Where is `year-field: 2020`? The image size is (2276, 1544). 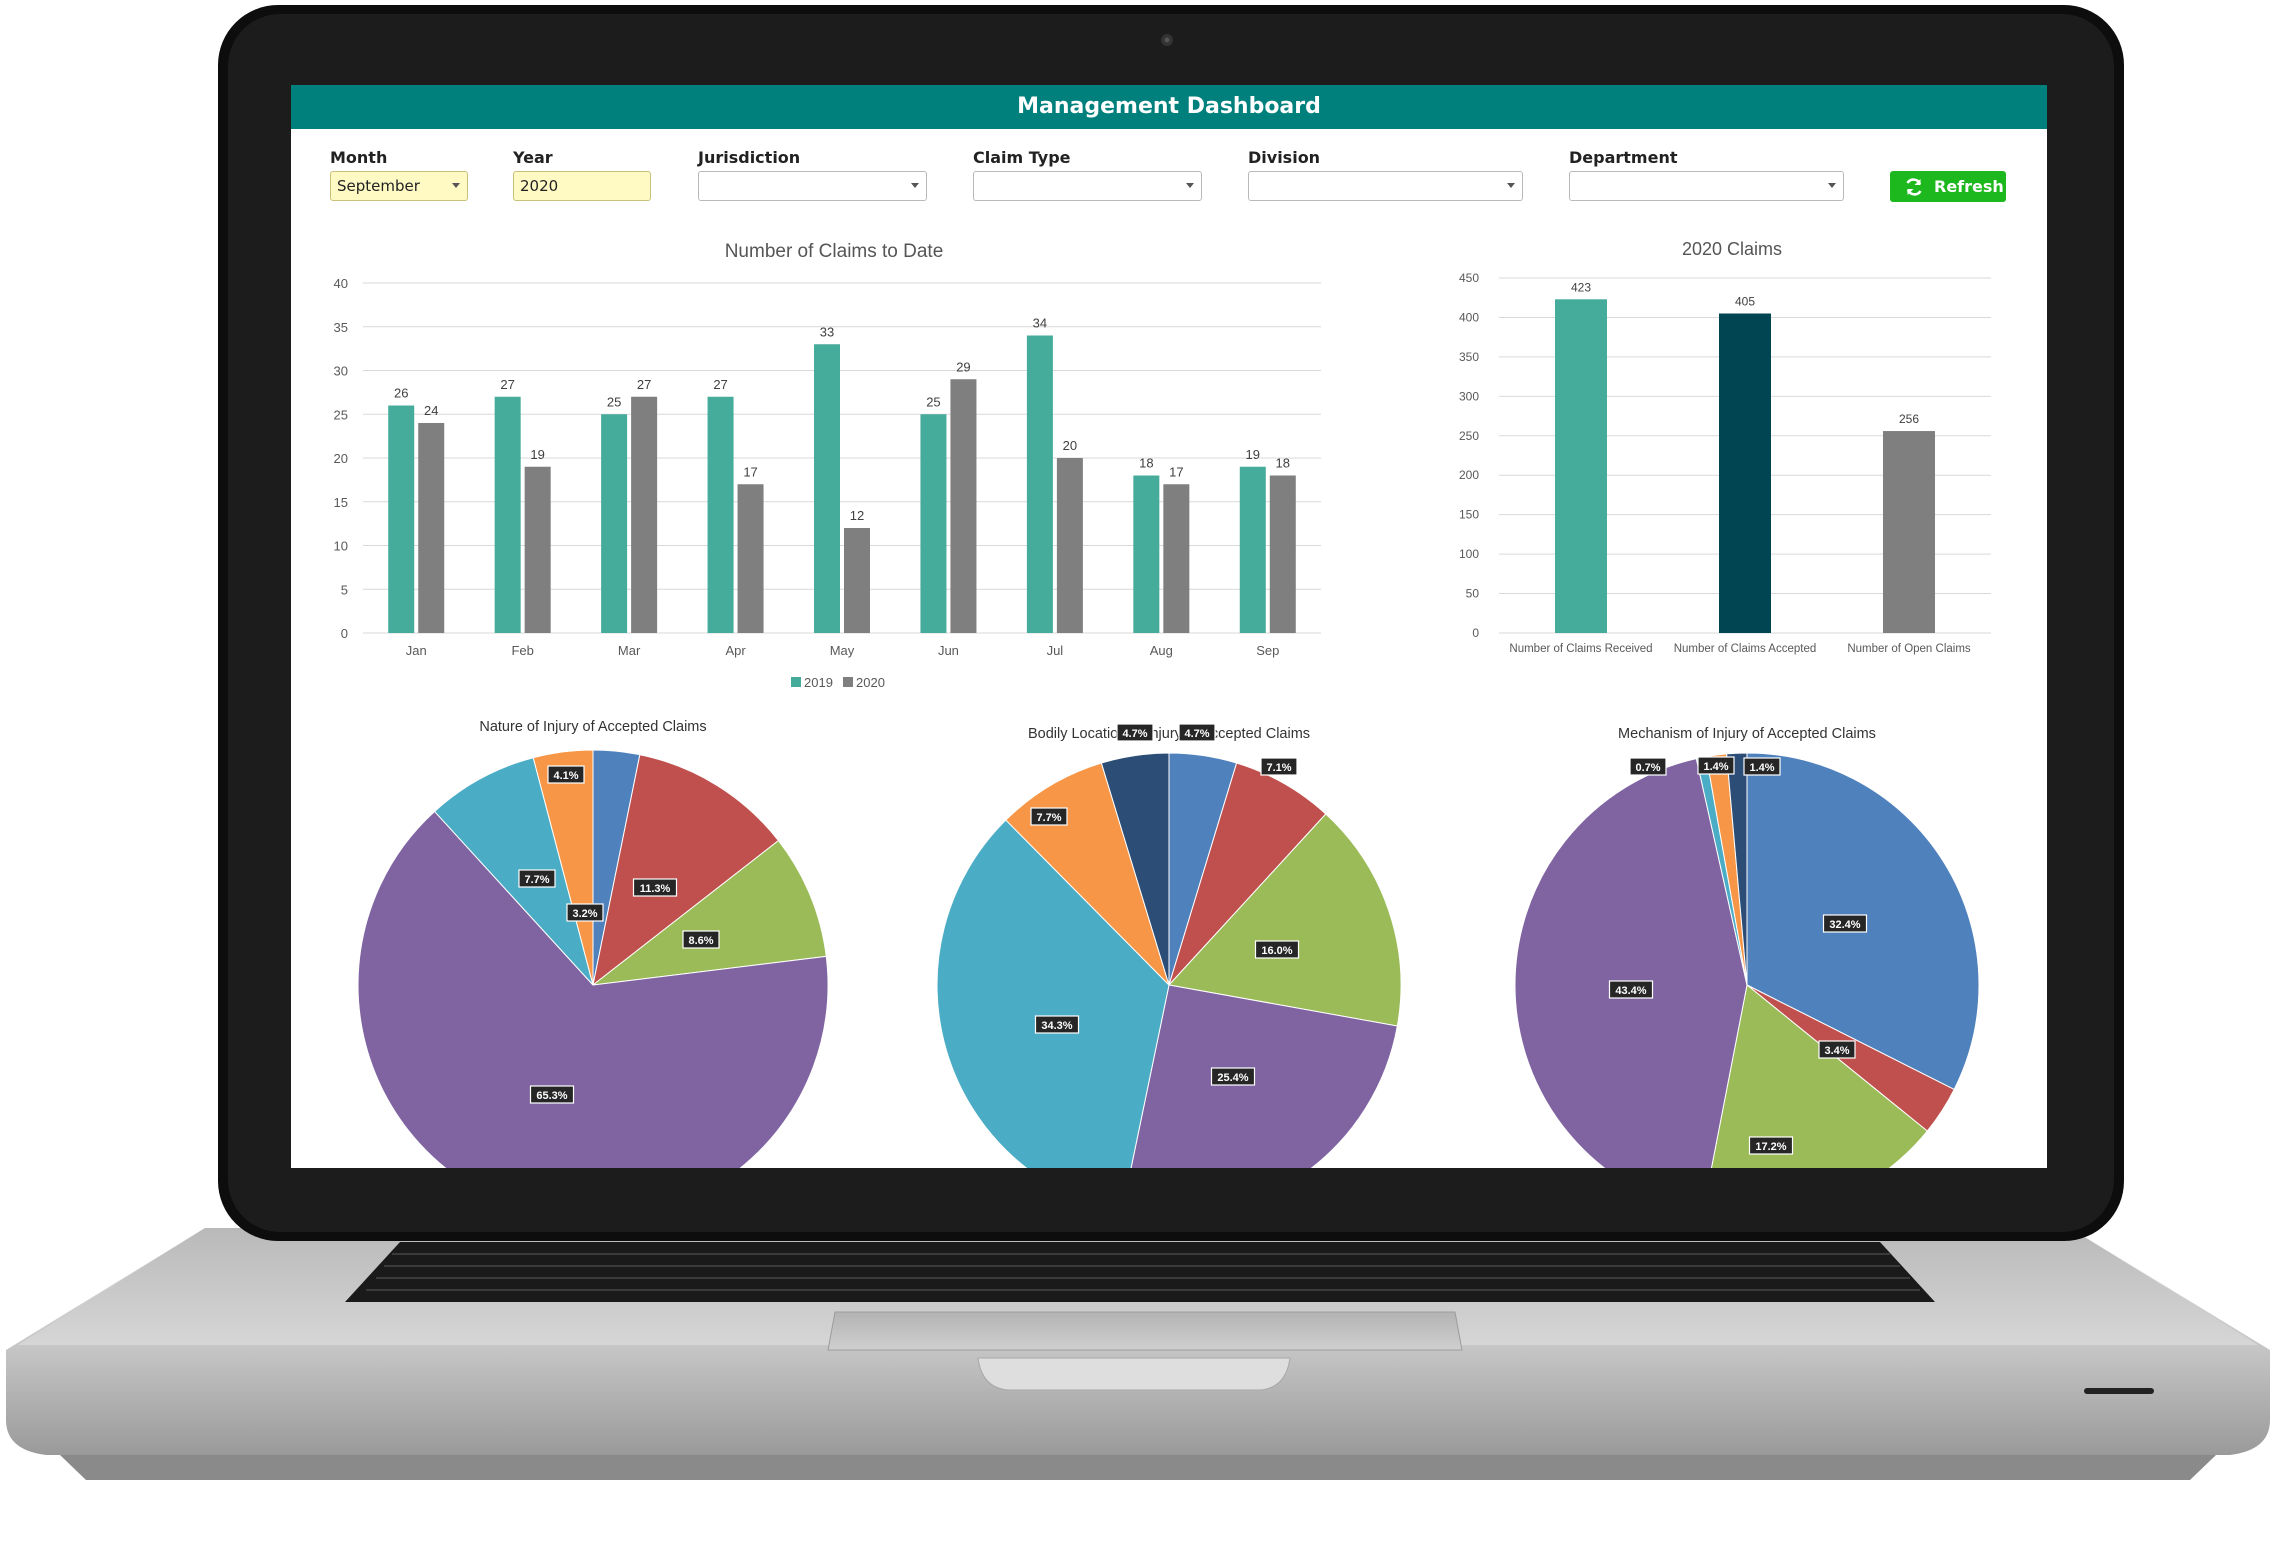 year-field: 2020 is located at coordinates (582, 186).